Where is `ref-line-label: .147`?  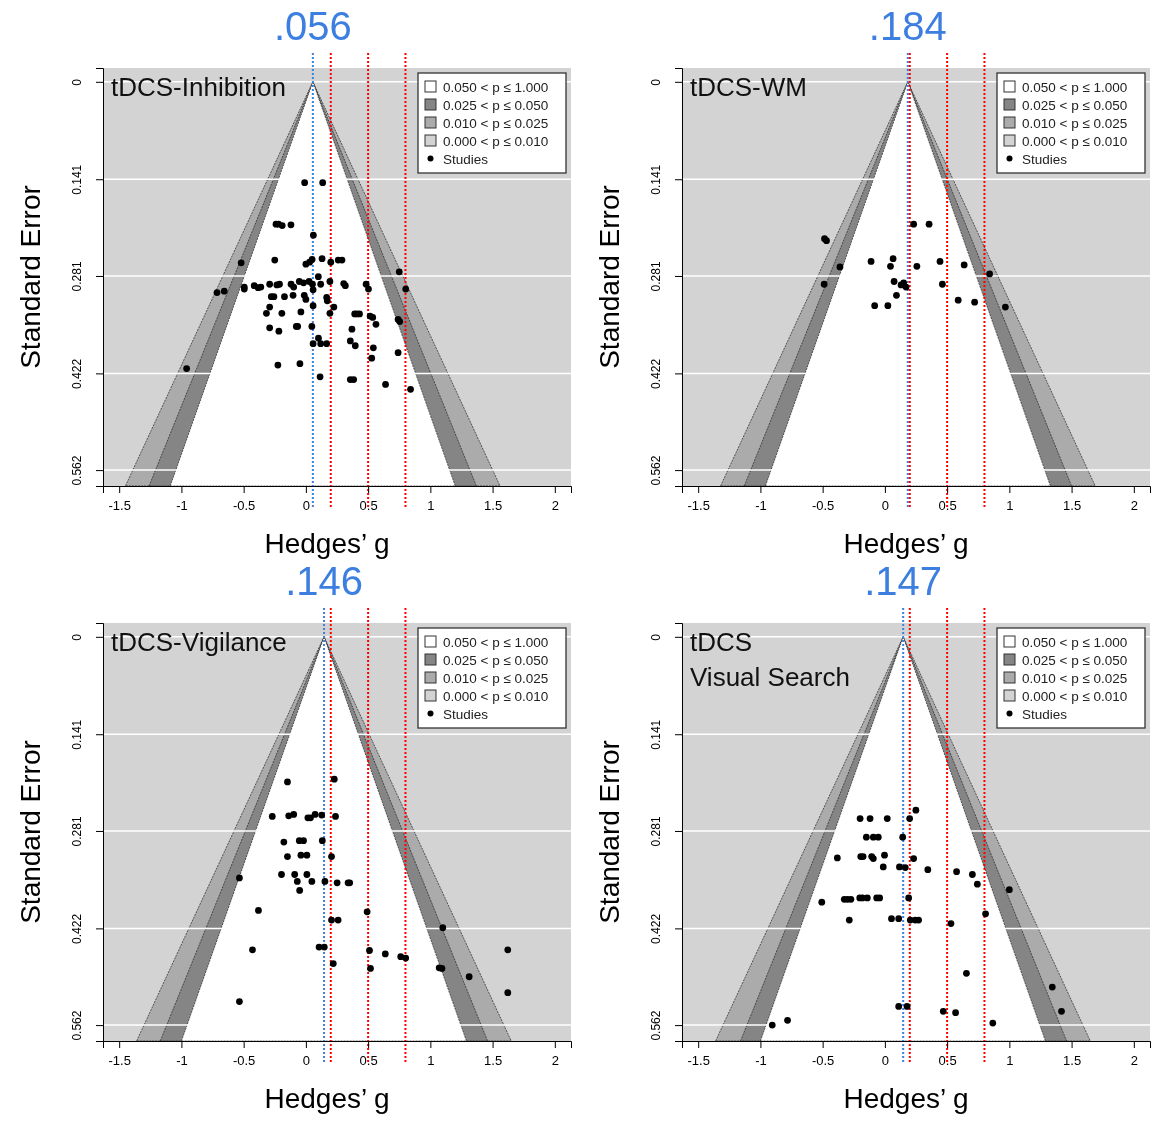
ref-line-label: .147 is located at coordinates (903, 581).